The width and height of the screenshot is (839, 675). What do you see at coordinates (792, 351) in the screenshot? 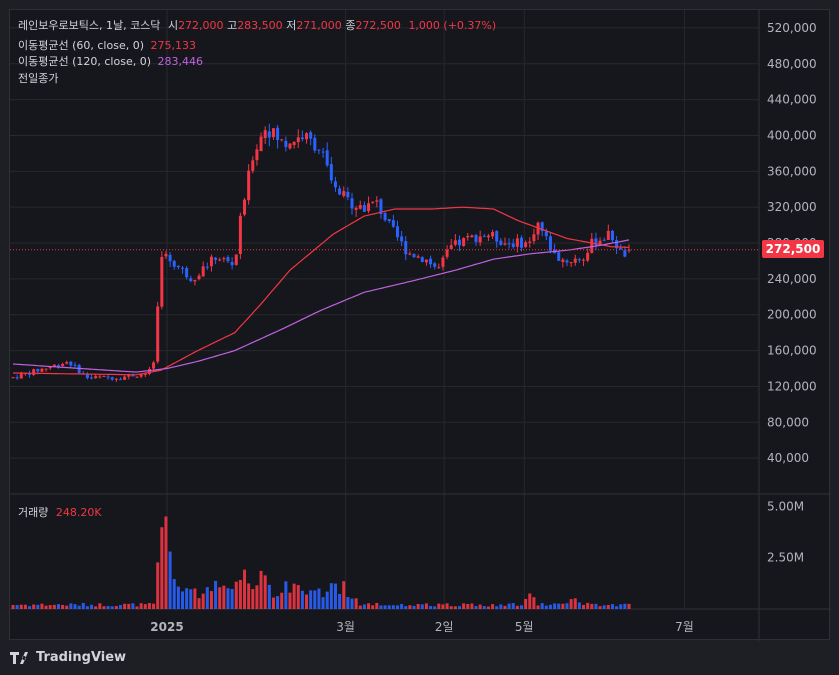
I see `y-tick-label: 160,000` at bounding box center [792, 351].